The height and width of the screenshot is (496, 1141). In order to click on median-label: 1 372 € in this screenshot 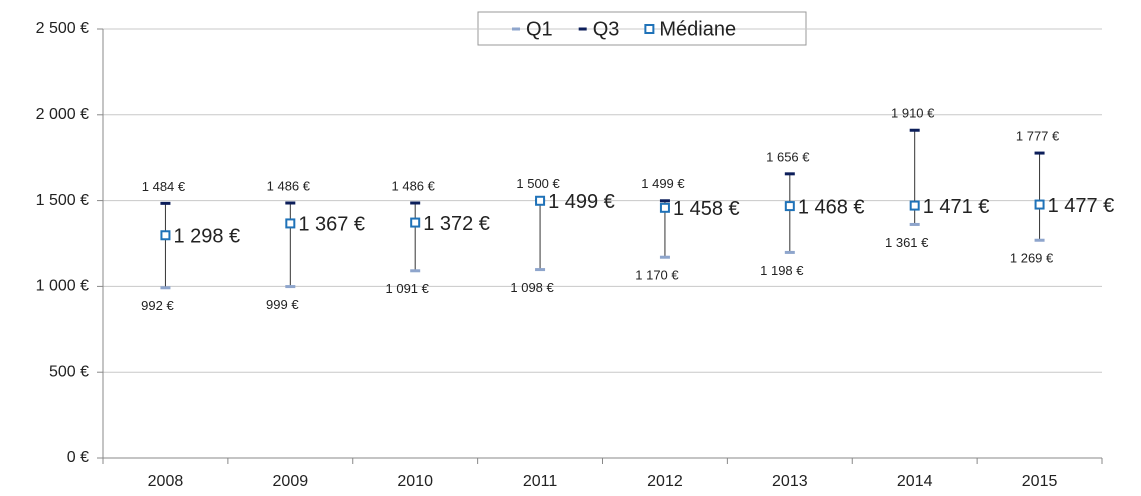, I will do `click(456, 224)`.